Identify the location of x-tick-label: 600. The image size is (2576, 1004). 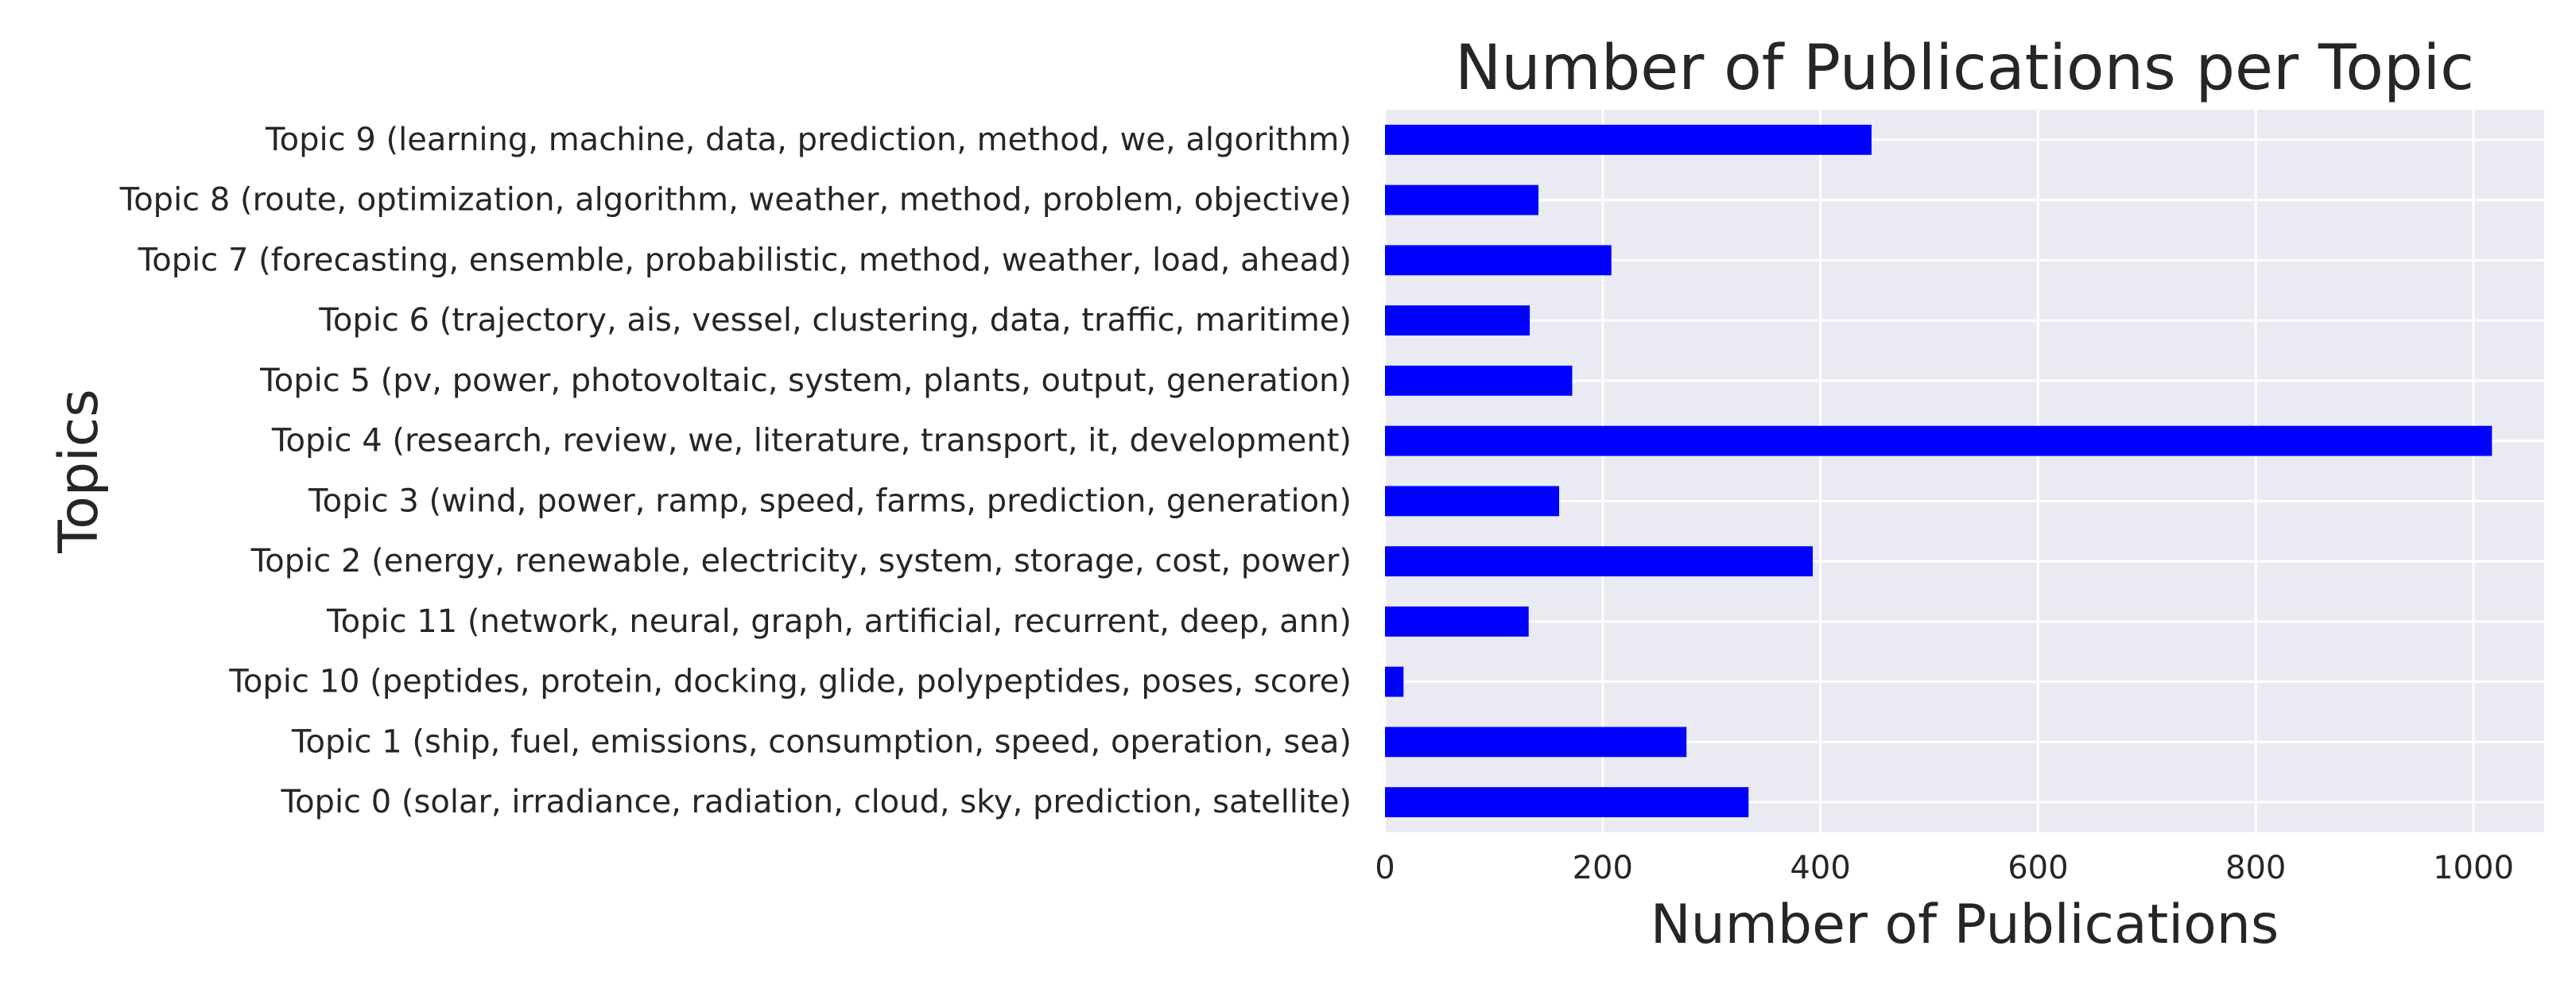
(2038, 868).